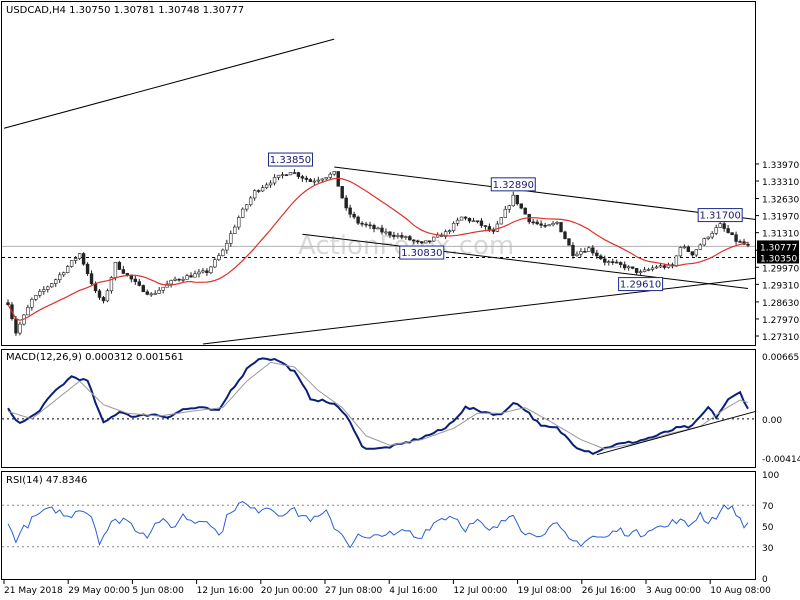 The width and height of the screenshot is (800, 600). Describe the element at coordinates (480, 591) in the screenshot. I see `x-tick-label: 12 Jul 00:00` at that location.